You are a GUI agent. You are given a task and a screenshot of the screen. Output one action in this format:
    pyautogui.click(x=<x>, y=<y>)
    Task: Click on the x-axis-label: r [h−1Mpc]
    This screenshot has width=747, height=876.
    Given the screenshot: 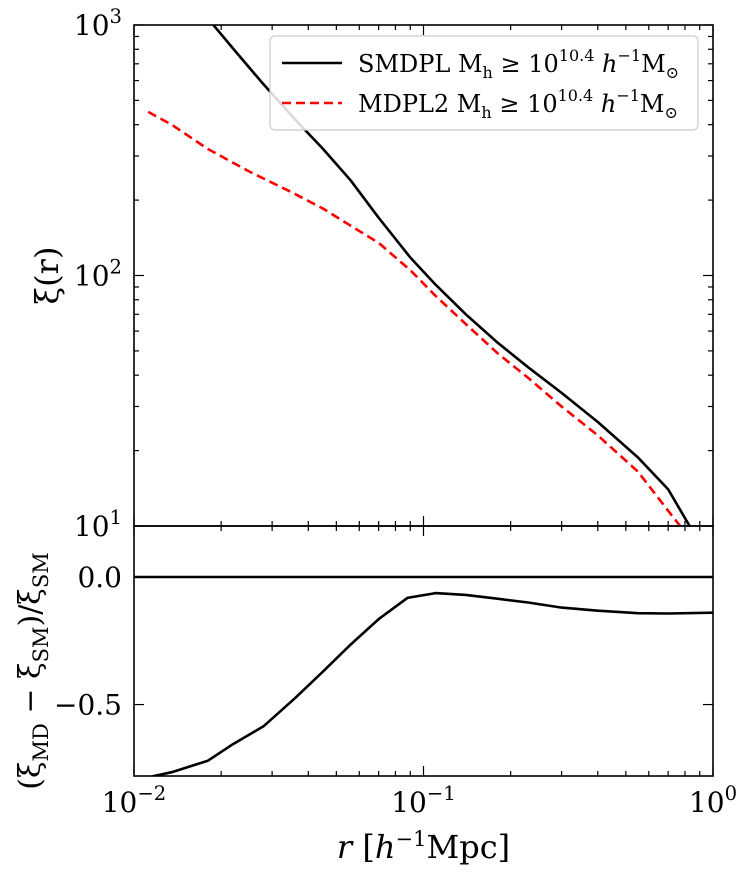 What is the action you would take?
    pyautogui.click(x=423, y=846)
    